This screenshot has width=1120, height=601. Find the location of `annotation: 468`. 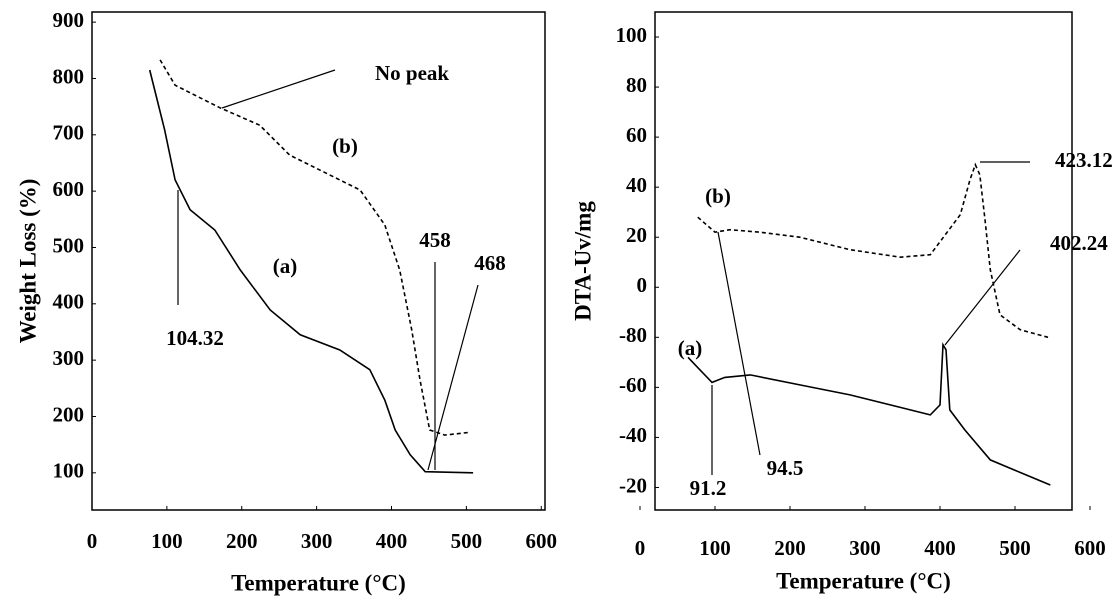

annotation: 468 is located at coordinates (490, 263).